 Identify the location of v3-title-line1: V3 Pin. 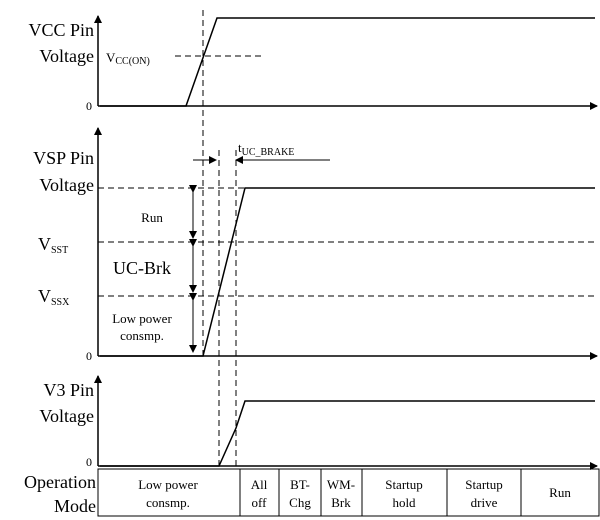
(68, 390).